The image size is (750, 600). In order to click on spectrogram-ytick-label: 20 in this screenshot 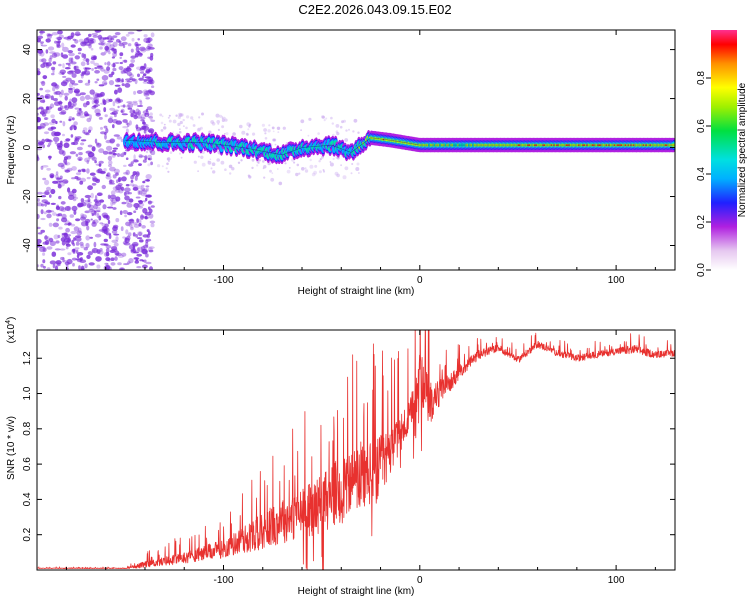, I will do `click(27, 99)`.